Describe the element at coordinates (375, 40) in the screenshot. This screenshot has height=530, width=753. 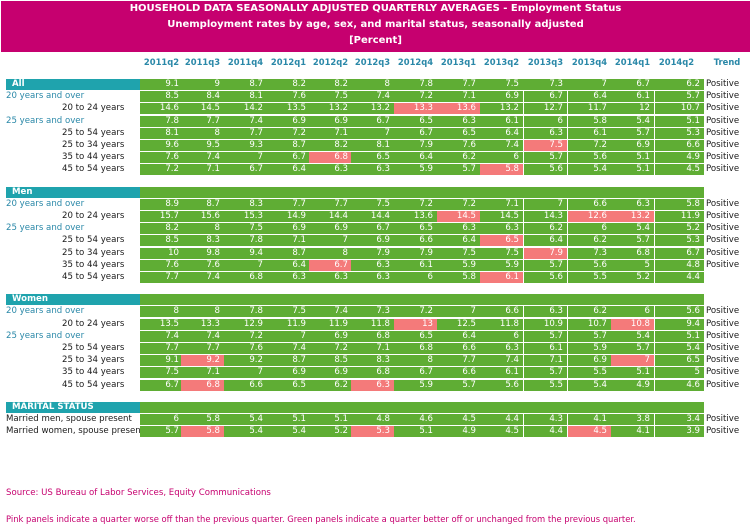
I see `title-line-3: [Percent]` at that location.